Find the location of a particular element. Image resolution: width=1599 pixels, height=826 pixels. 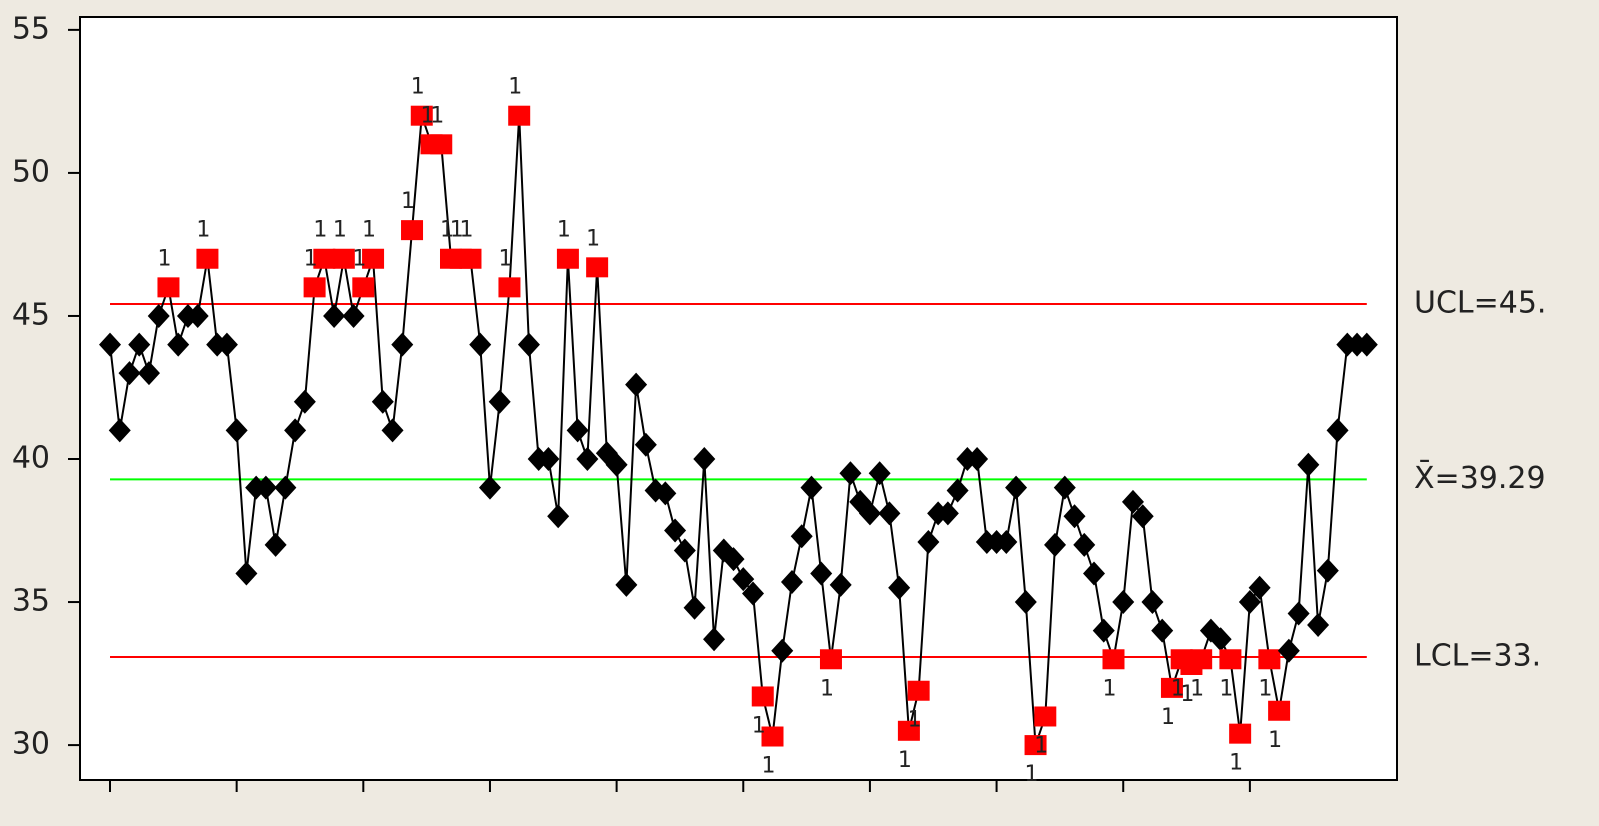

limit-label: LCL=33. is located at coordinates (1477, 655).